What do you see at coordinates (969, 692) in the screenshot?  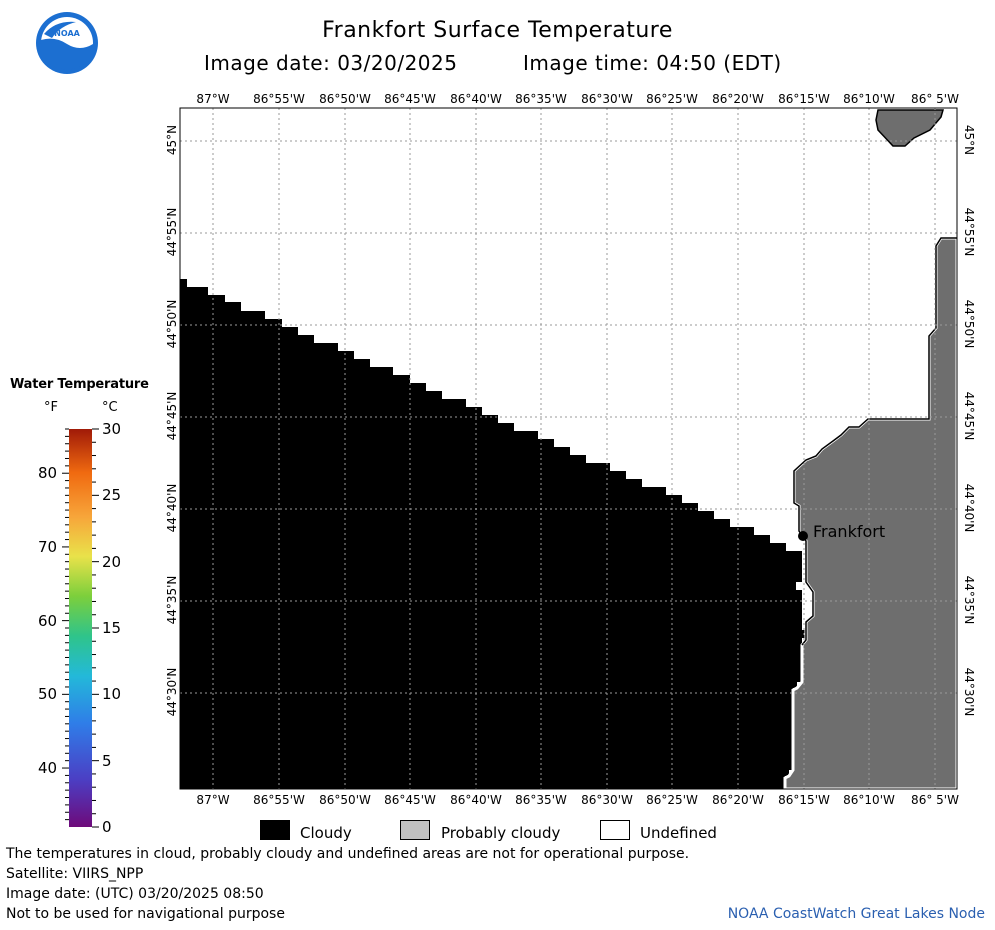 I see `lat-label-right: 44°30'N` at bounding box center [969, 692].